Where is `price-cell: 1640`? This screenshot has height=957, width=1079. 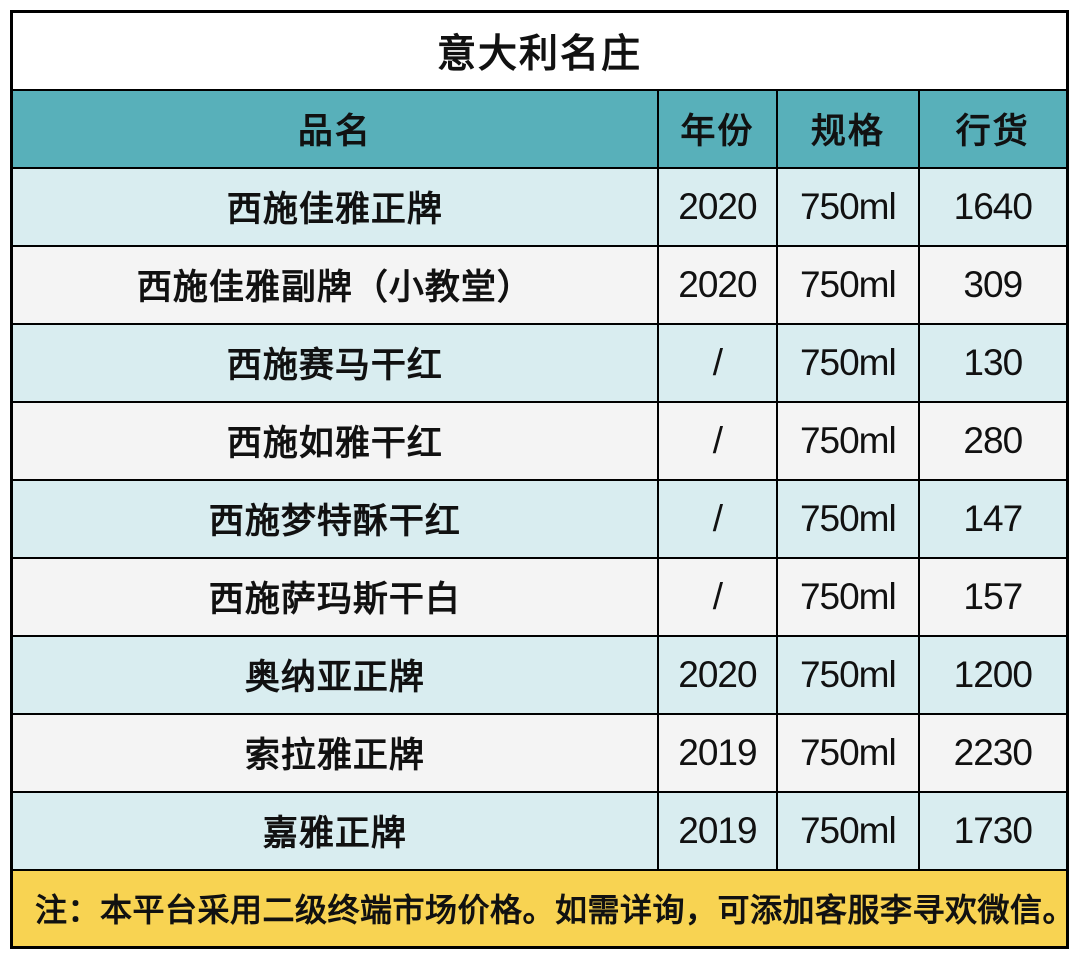 price-cell: 1640 is located at coordinates (993, 206).